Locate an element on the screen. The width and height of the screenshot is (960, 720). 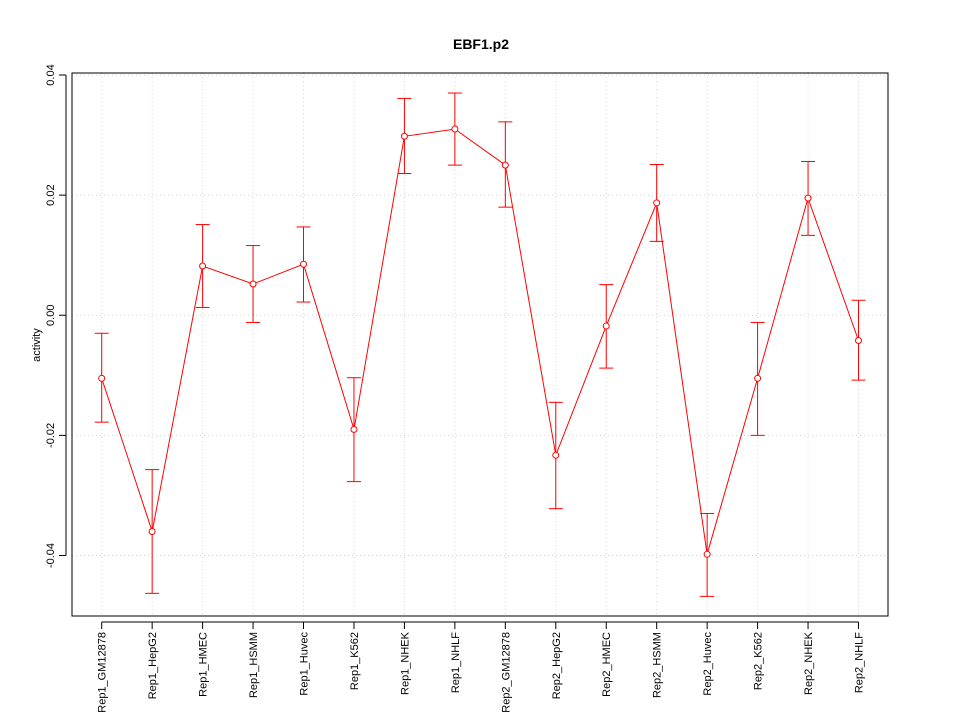
x-tick-label: Rep2_GM12878 is located at coordinates (506, 672).